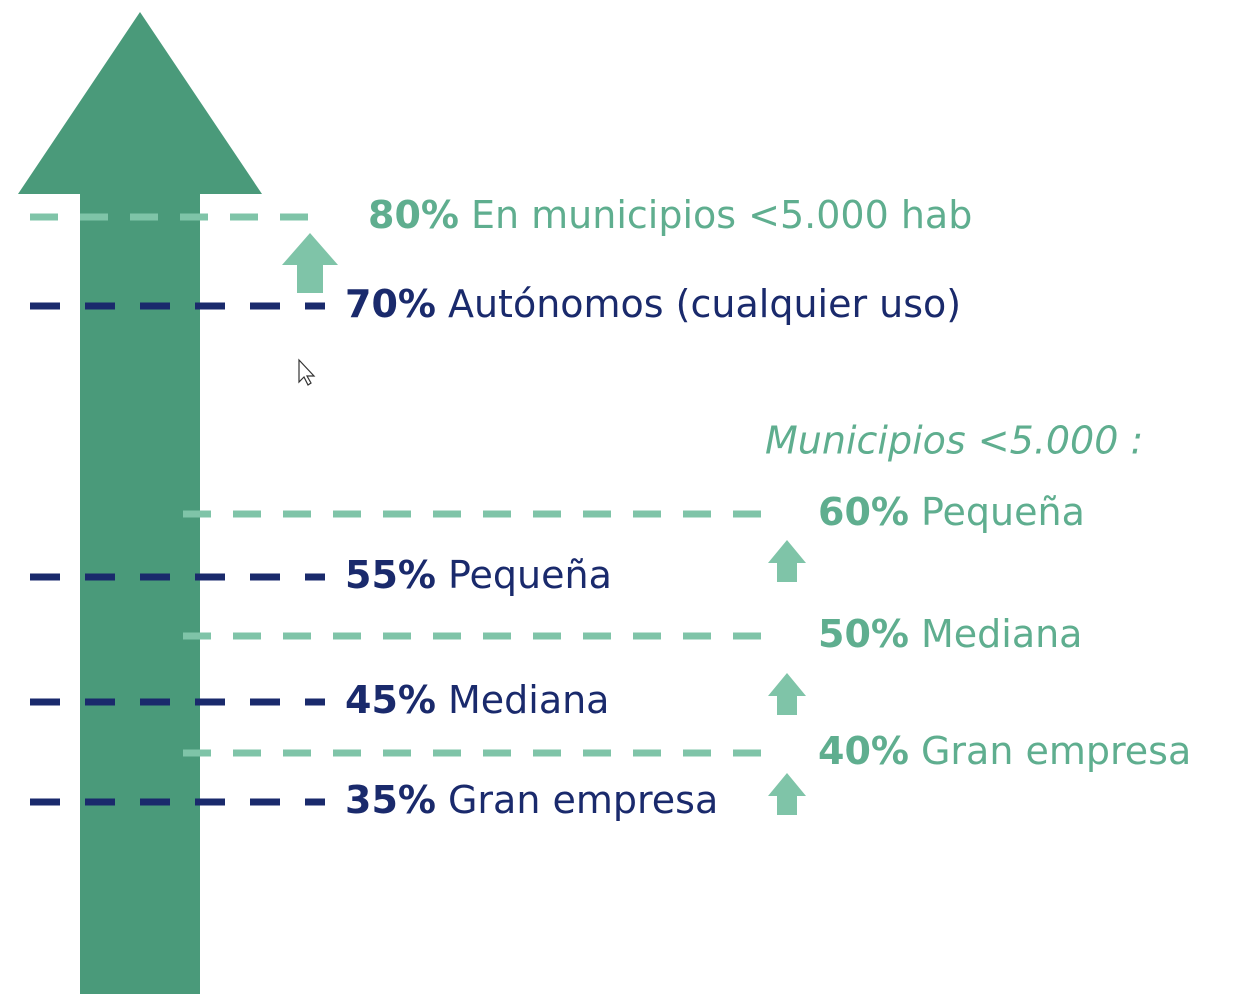 The height and width of the screenshot is (994, 1242). Describe the element at coordinates (413, 215) in the screenshot. I see `percent: 80%` at that location.